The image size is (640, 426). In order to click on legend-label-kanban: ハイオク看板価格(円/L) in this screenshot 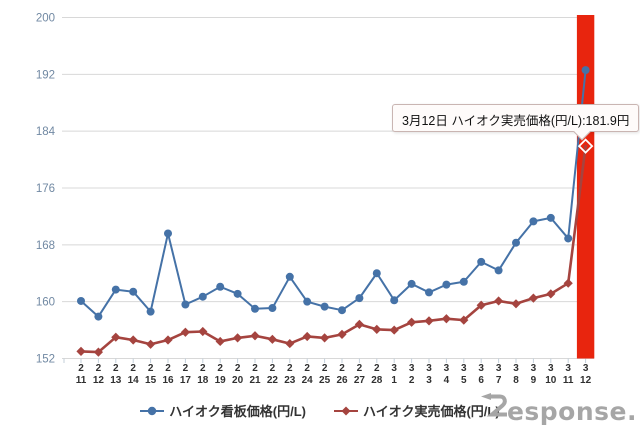, I will do `click(237, 411)`.